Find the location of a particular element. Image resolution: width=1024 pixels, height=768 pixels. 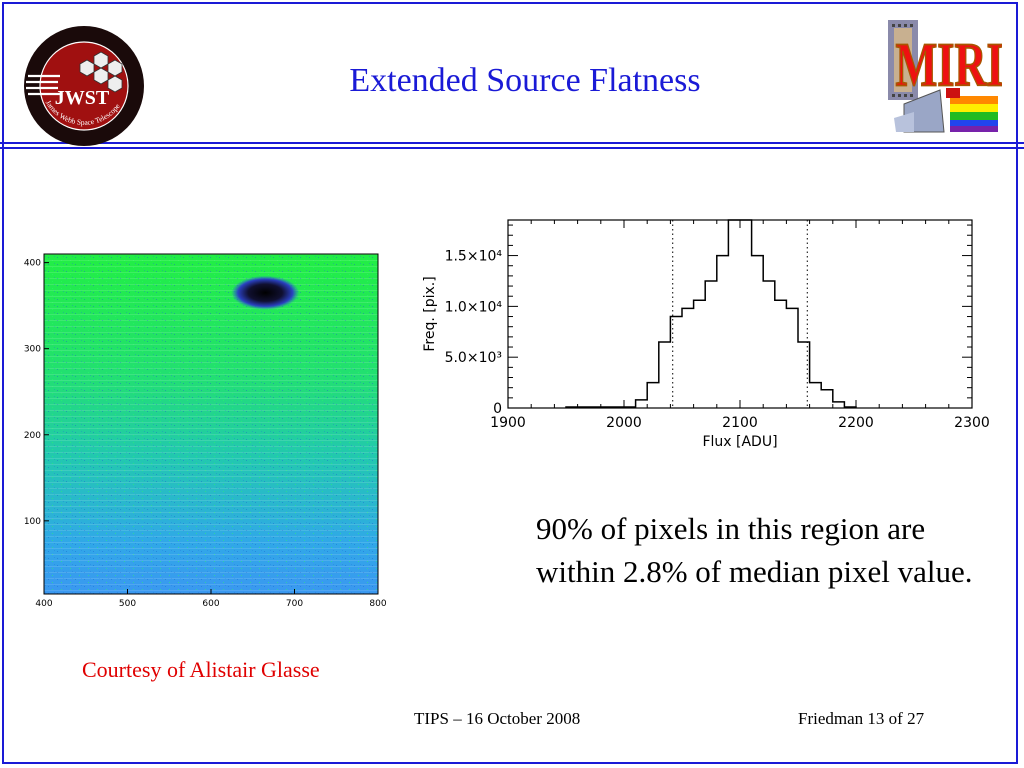

jwst-logo-text: JWST is located at coordinates (82, 98).